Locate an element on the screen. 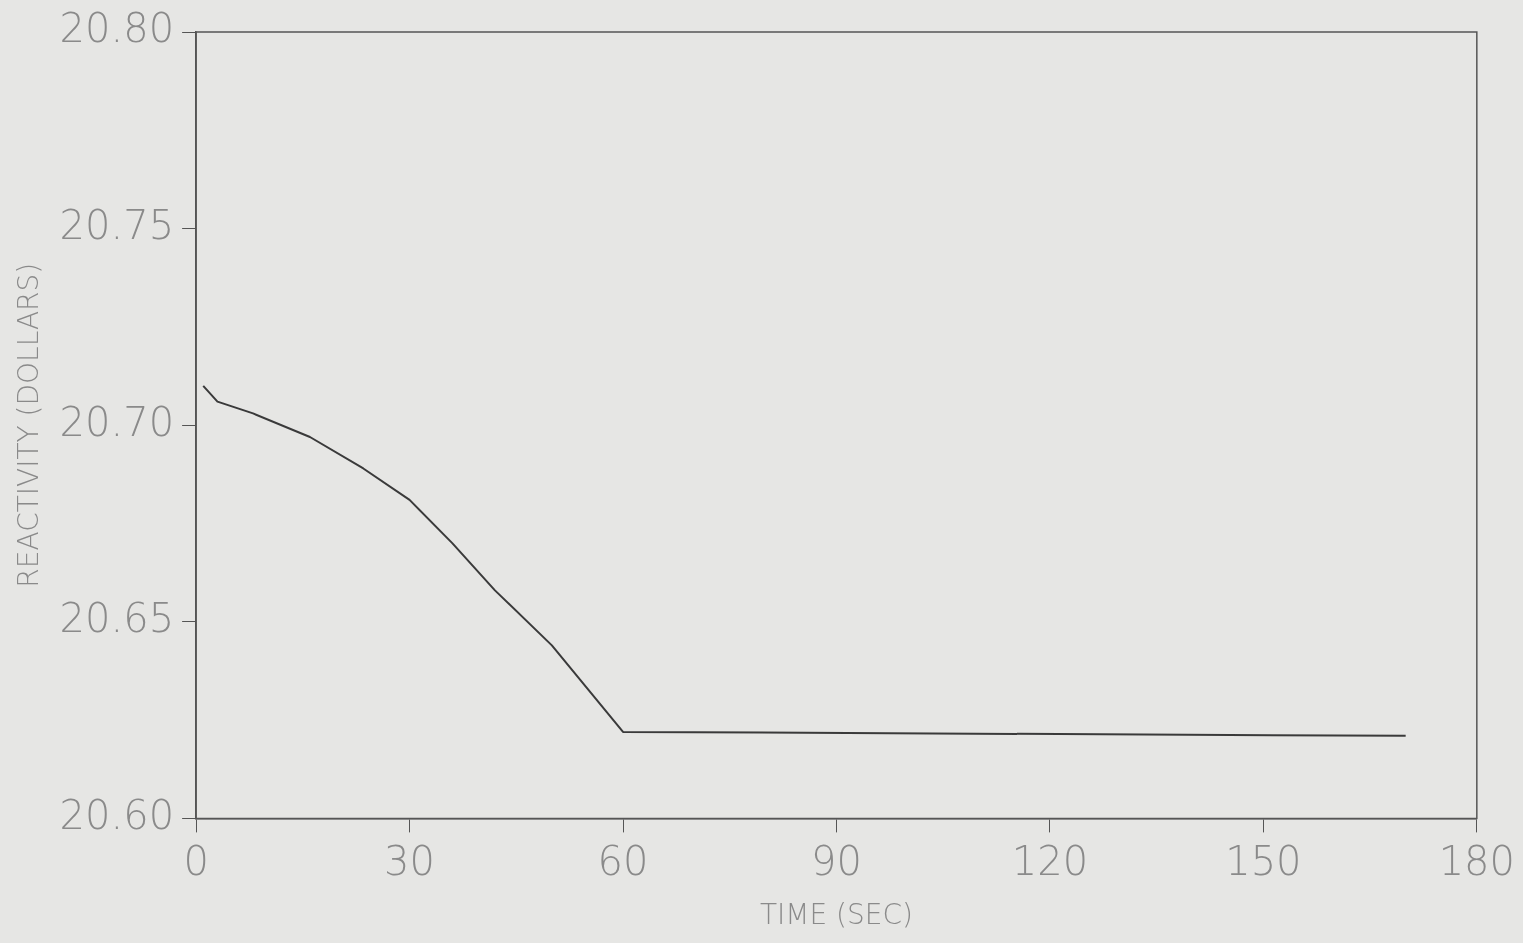 The height and width of the screenshot is (943, 1523). y-tick-label: 20.75 is located at coordinates (117, 224).